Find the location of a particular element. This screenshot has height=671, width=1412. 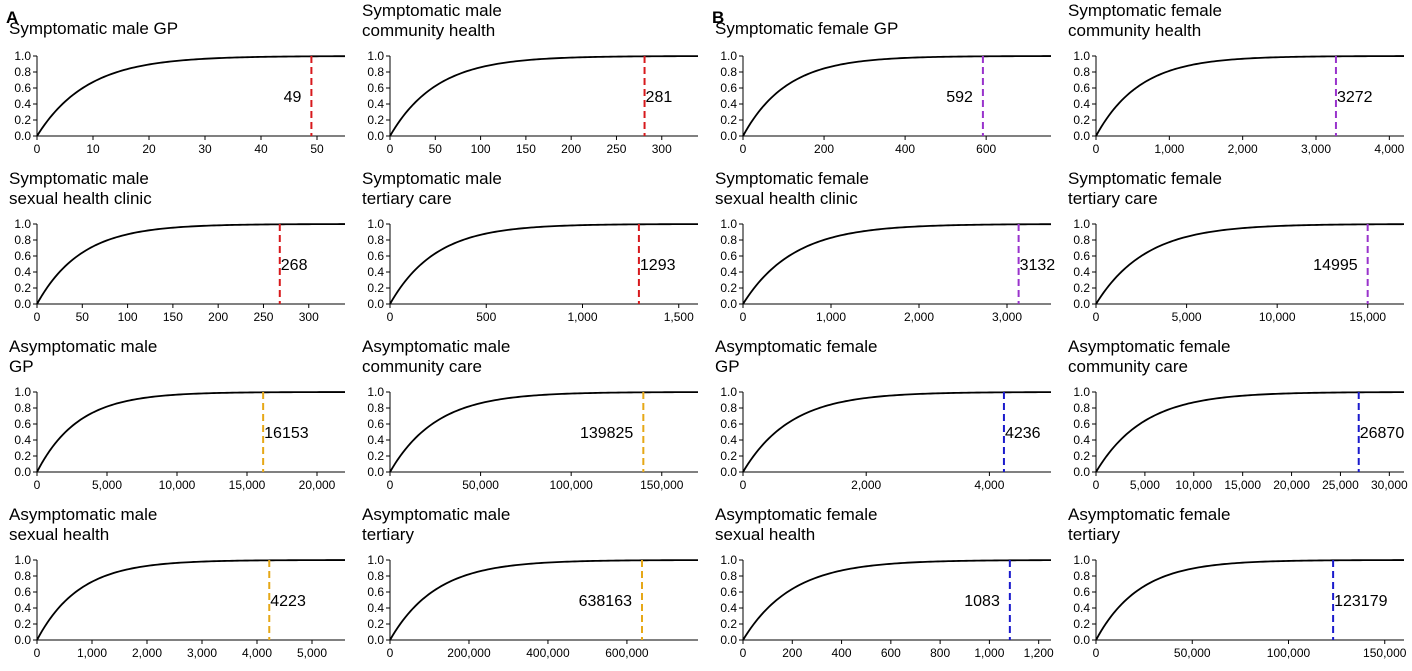

threshold-label: 14995 is located at coordinates (1335, 265).